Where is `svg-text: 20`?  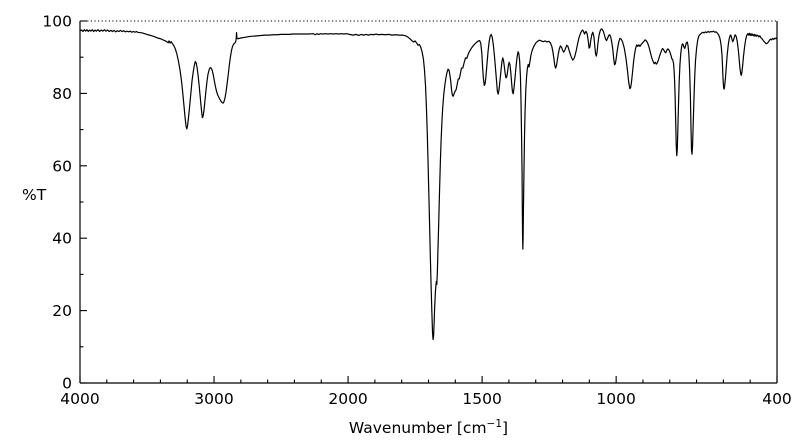 svg-text: 20 is located at coordinates (62, 311).